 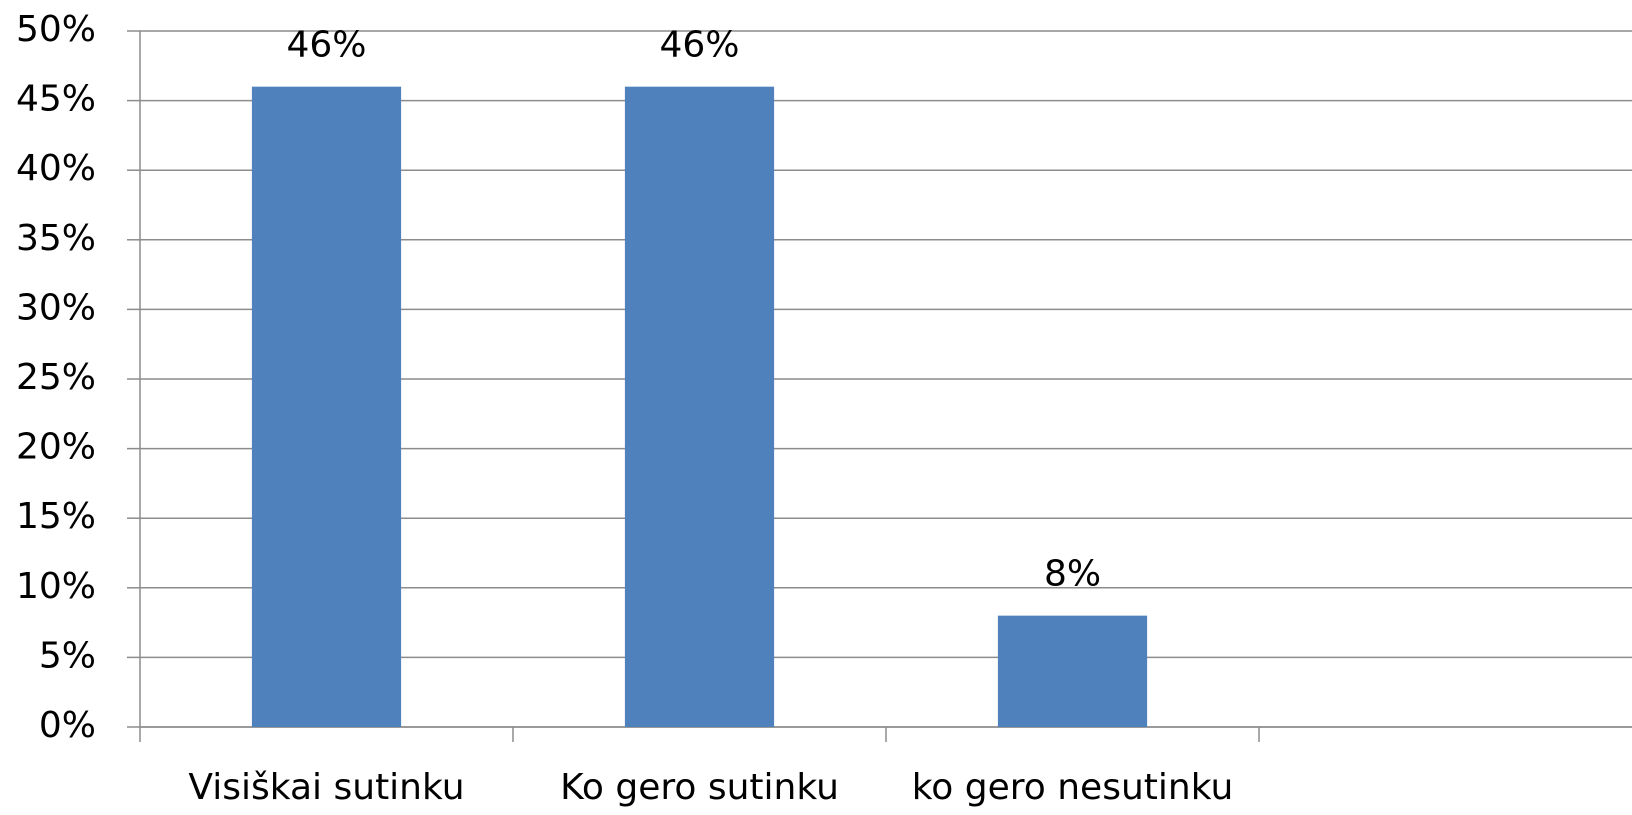 What do you see at coordinates (56, 377) in the screenshot?
I see `y-tick-label: 25%` at bounding box center [56, 377].